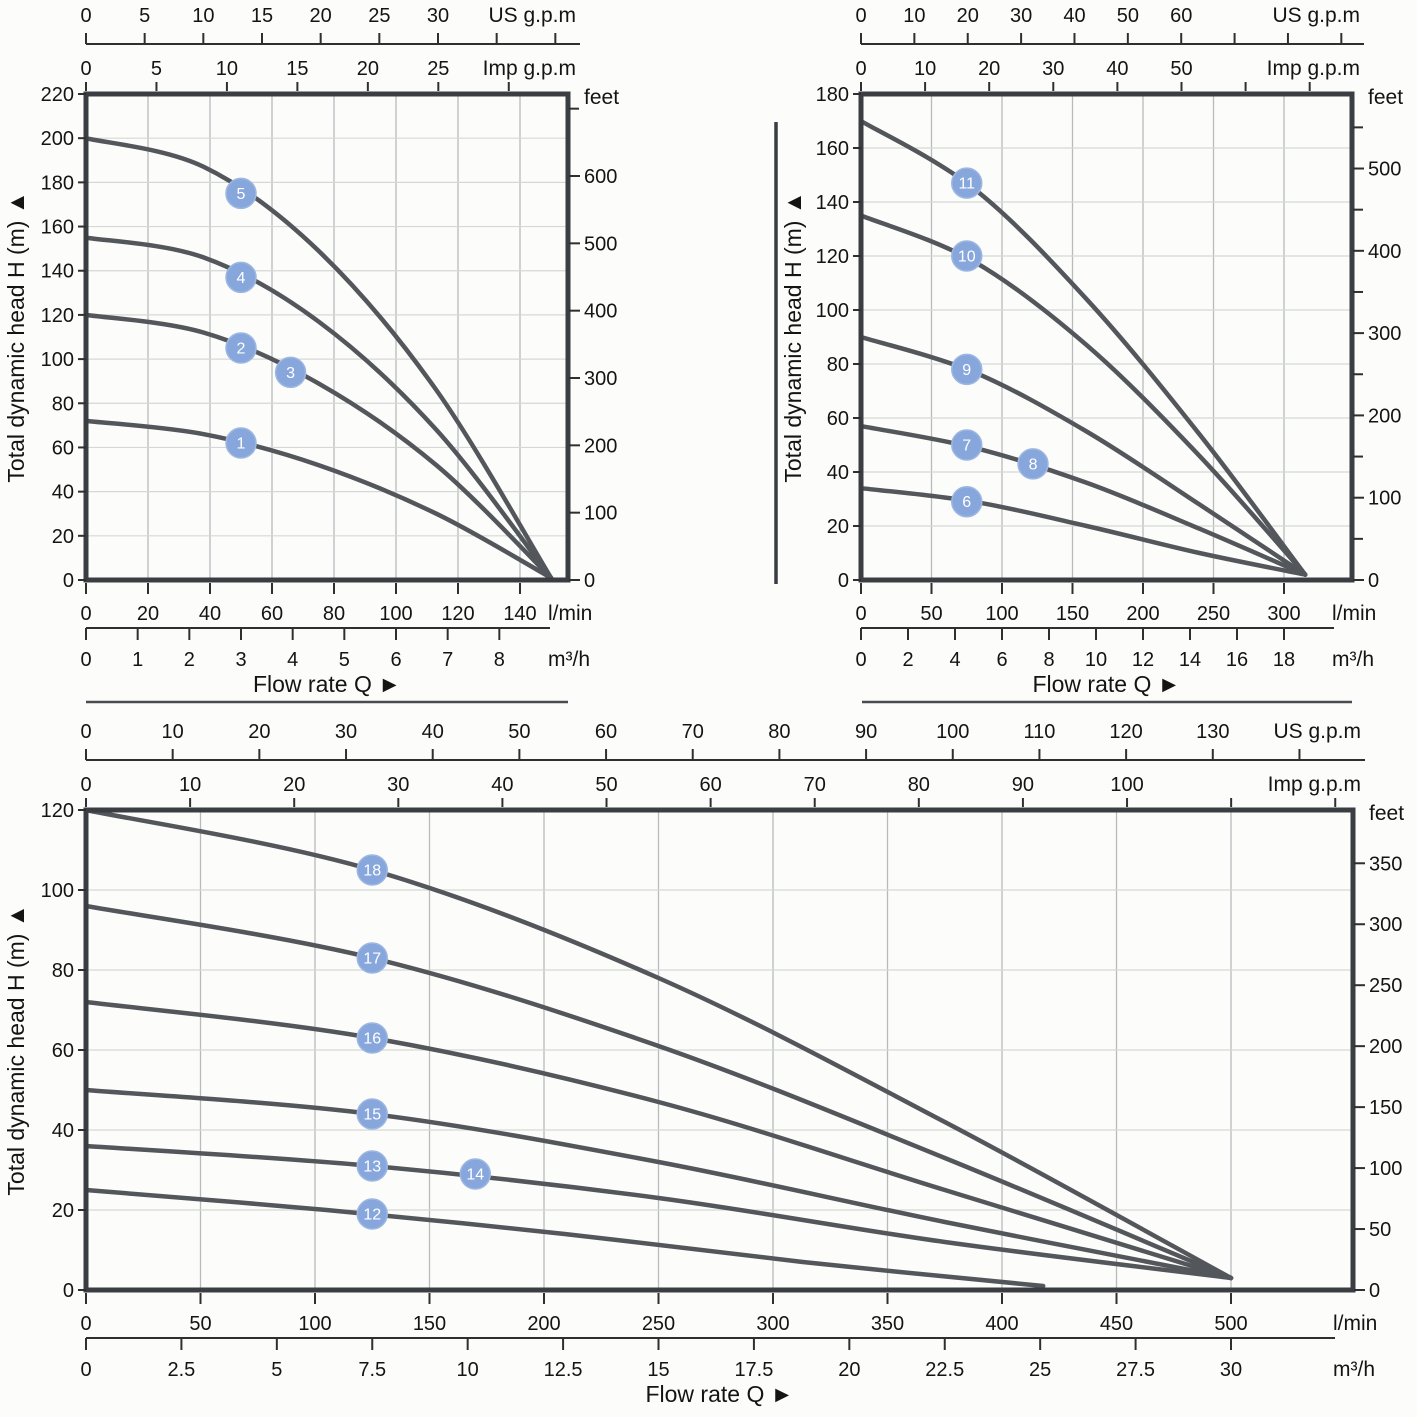  I want to click on tick-label-us-gpm: 25, so click(379, 16).